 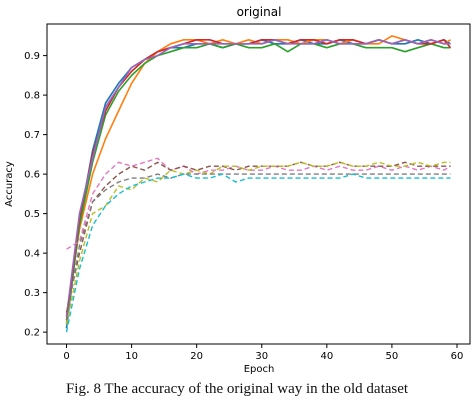 I want to click on x-tick-label: 50, so click(x=392, y=356).